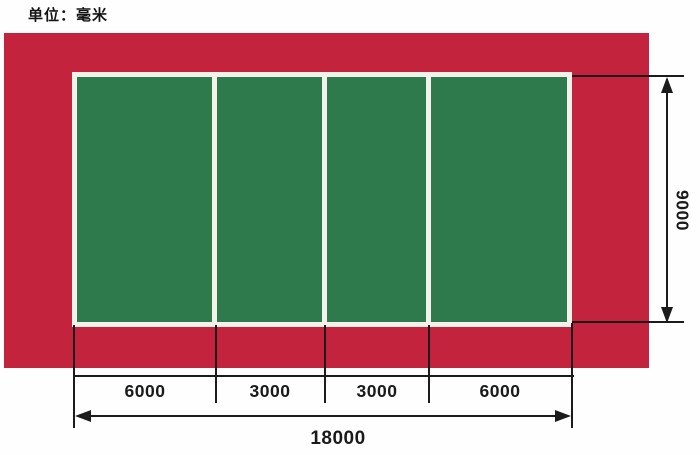 The image size is (700, 455). What do you see at coordinates (500, 391) in the screenshot?
I see `dimension-label-segment-4: 6000` at bounding box center [500, 391].